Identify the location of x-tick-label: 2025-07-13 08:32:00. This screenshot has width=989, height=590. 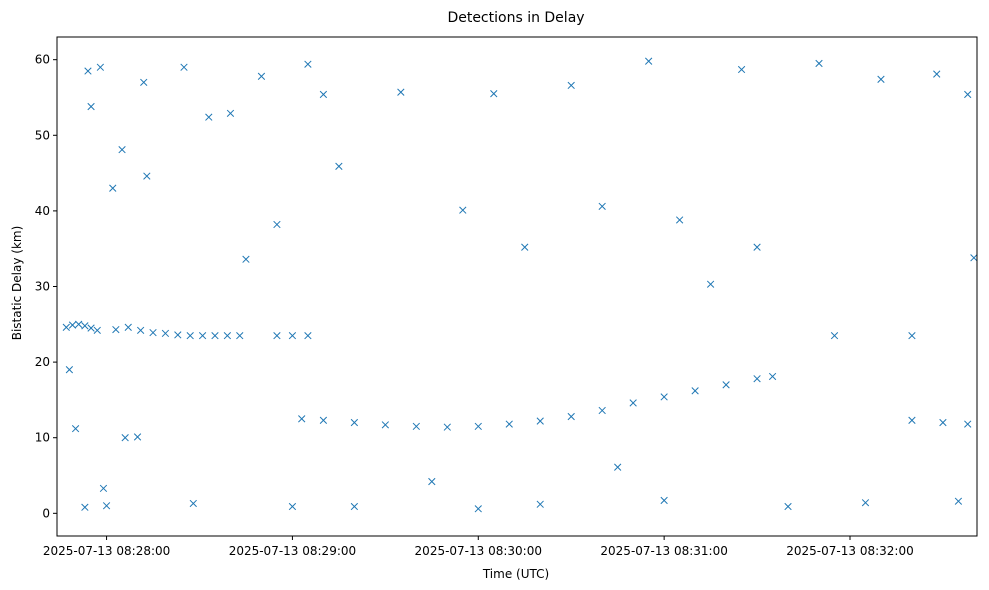
(849, 551).